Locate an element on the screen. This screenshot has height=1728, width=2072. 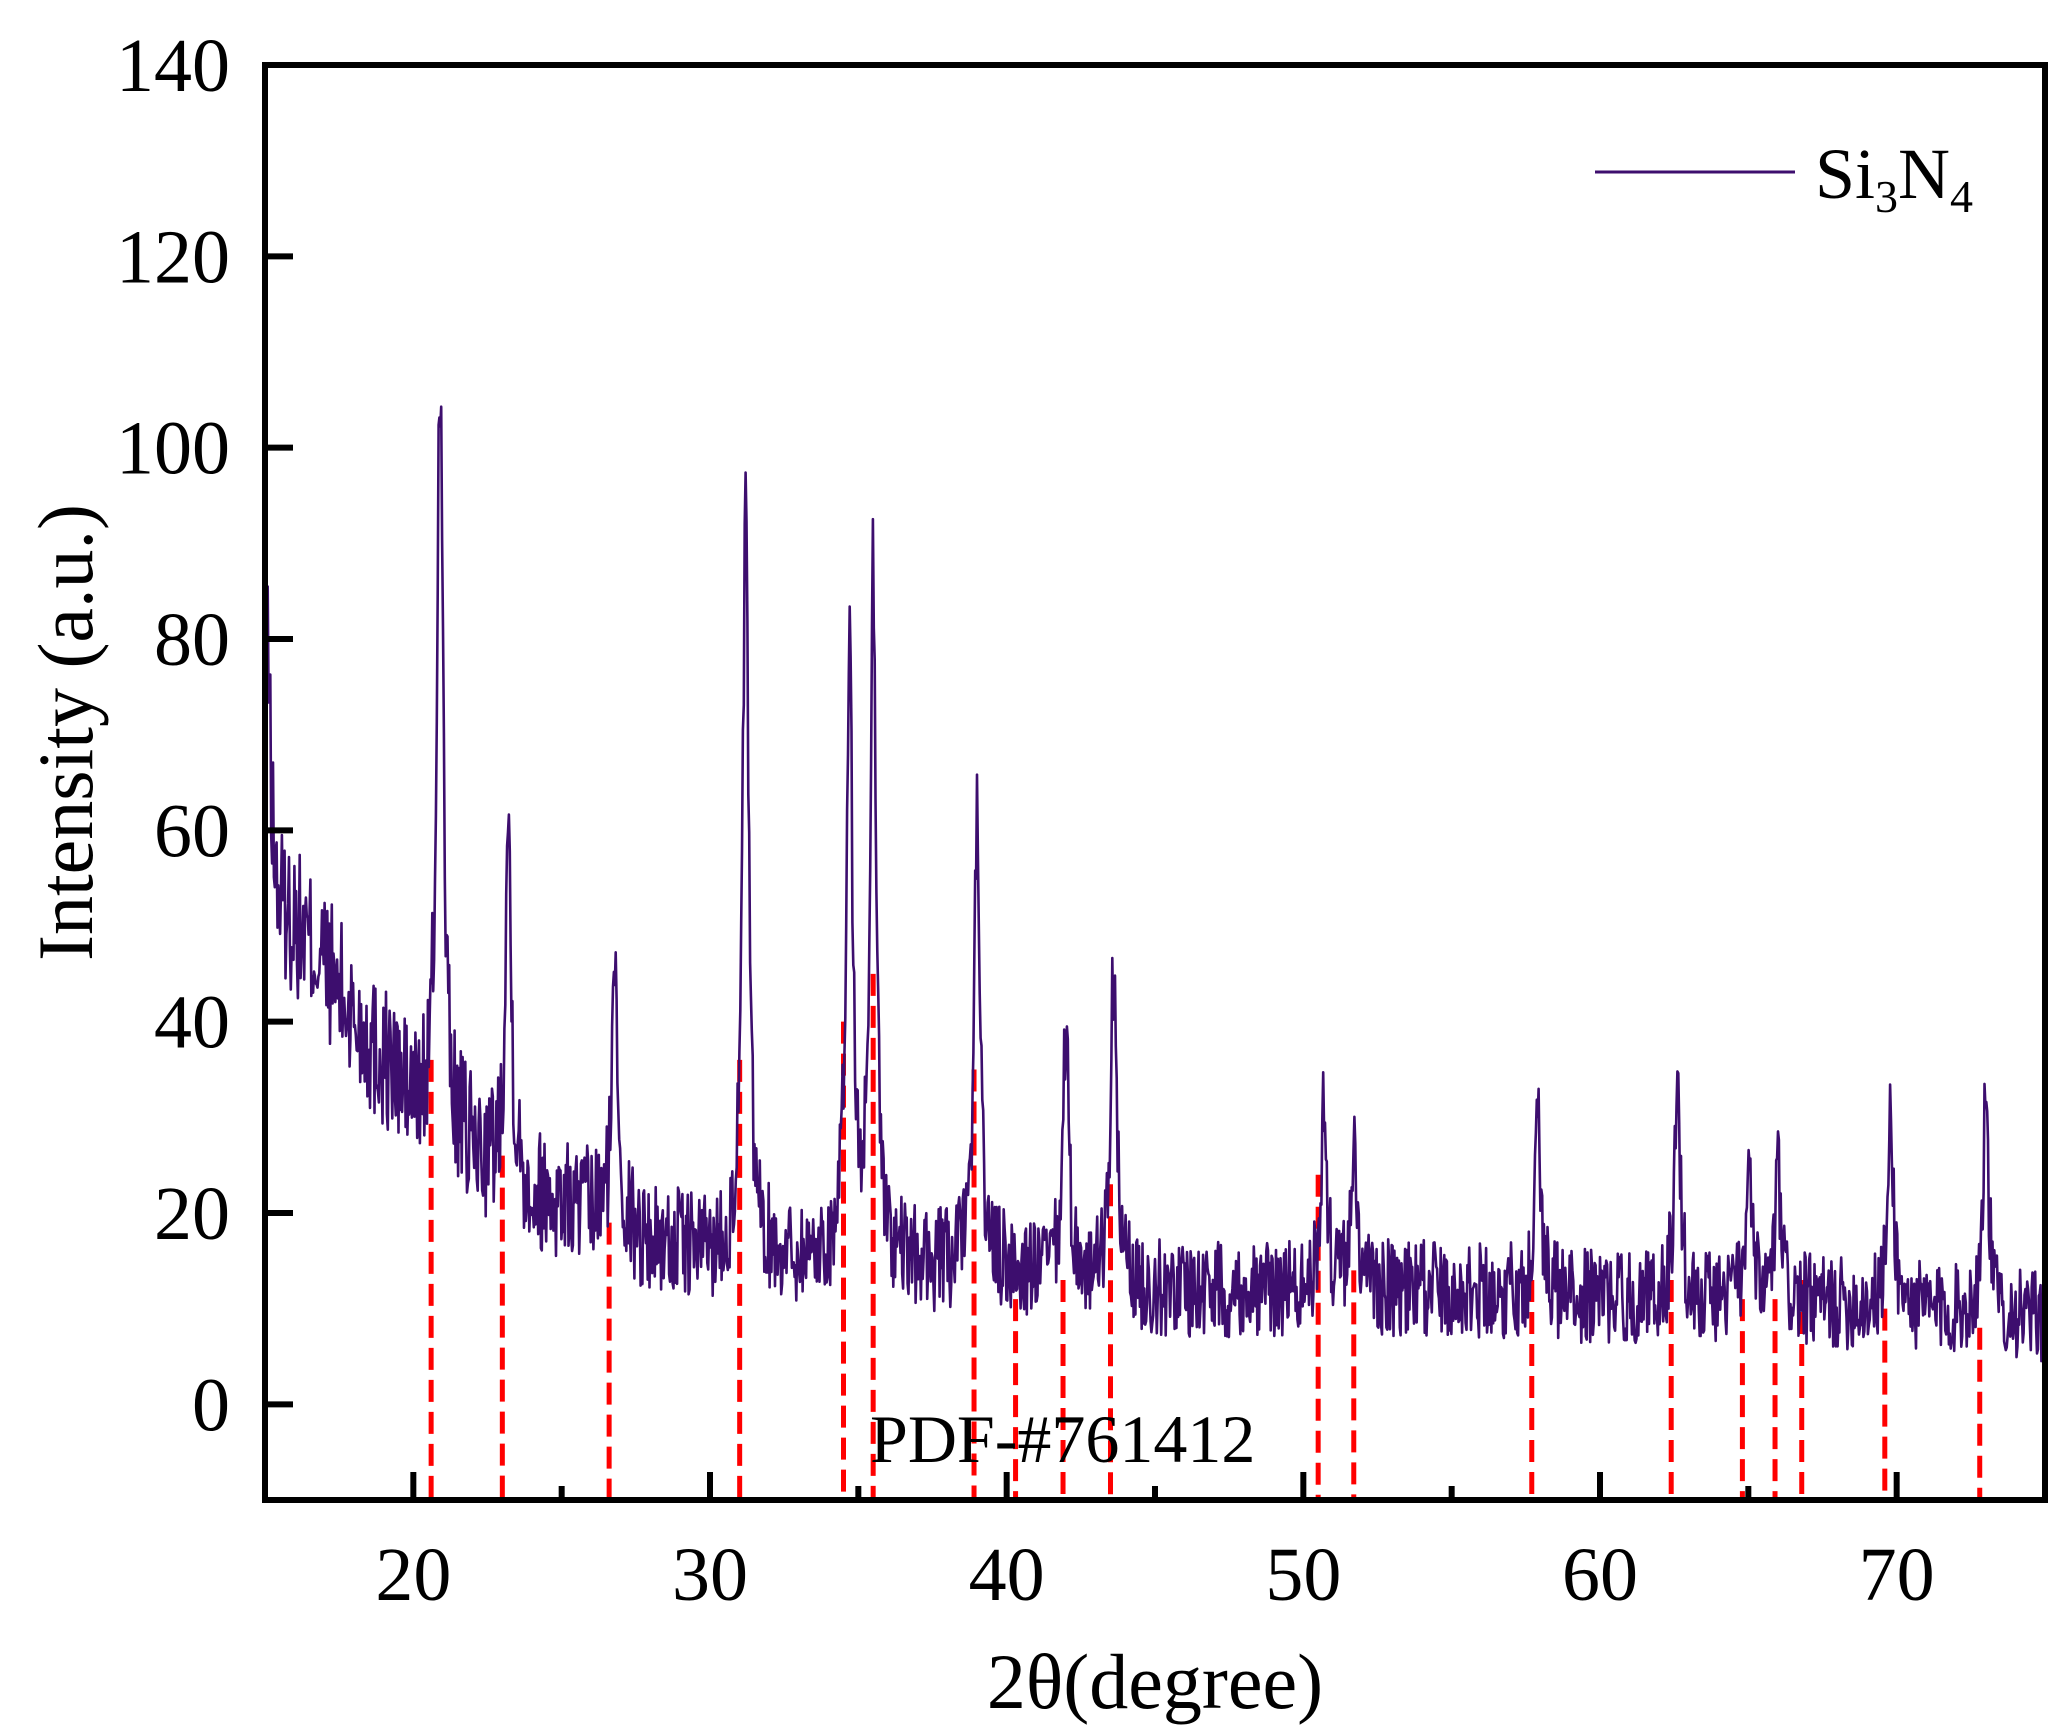
y-tick-label-120: 120 is located at coordinates (173, 257).